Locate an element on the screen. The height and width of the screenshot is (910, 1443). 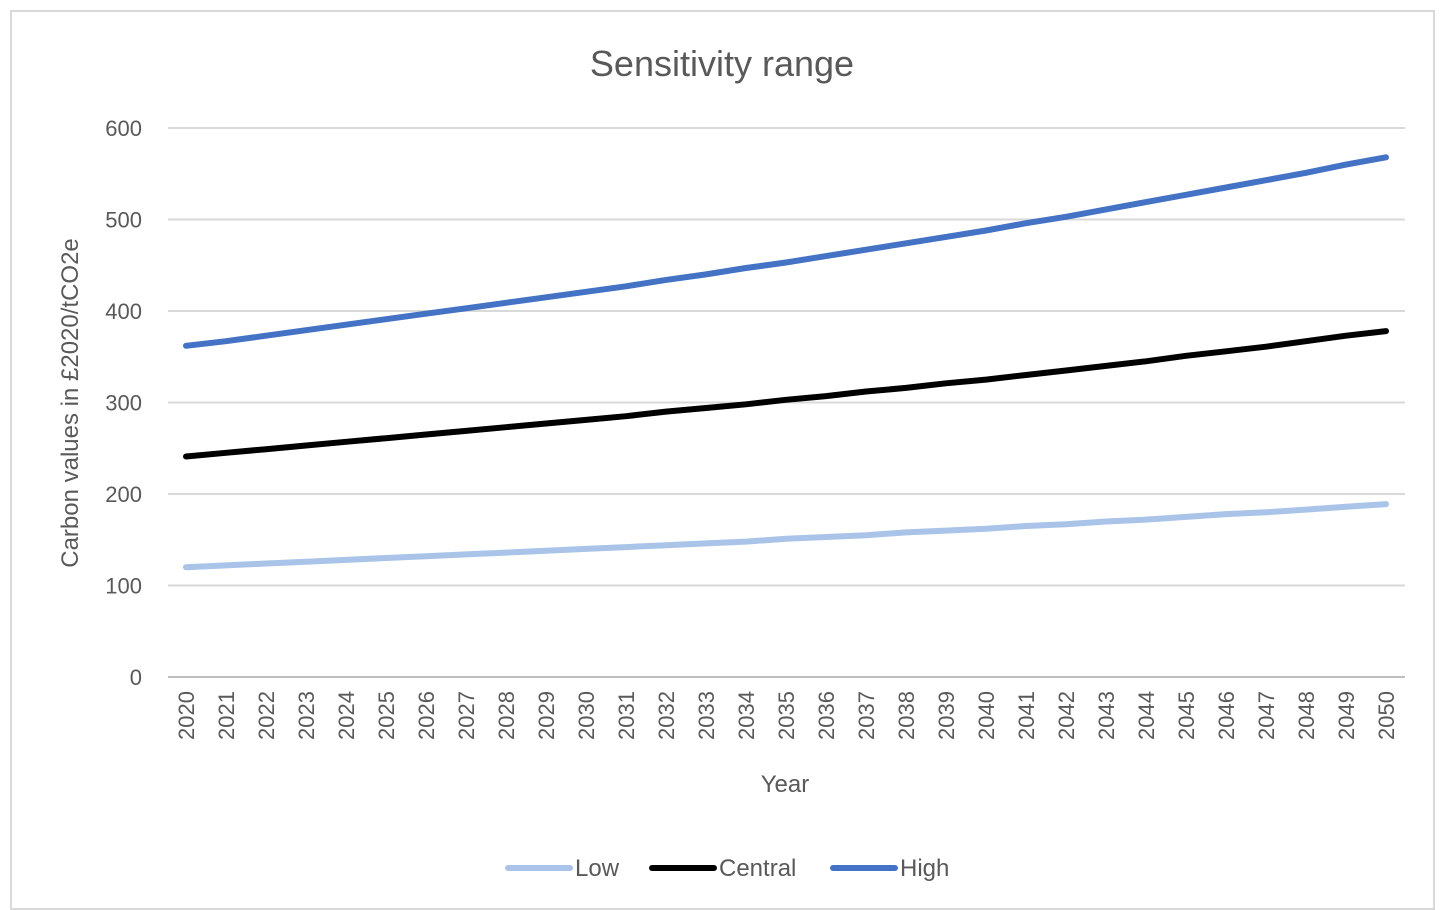
x-tick-label: 2024 is located at coordinates (346, 715).